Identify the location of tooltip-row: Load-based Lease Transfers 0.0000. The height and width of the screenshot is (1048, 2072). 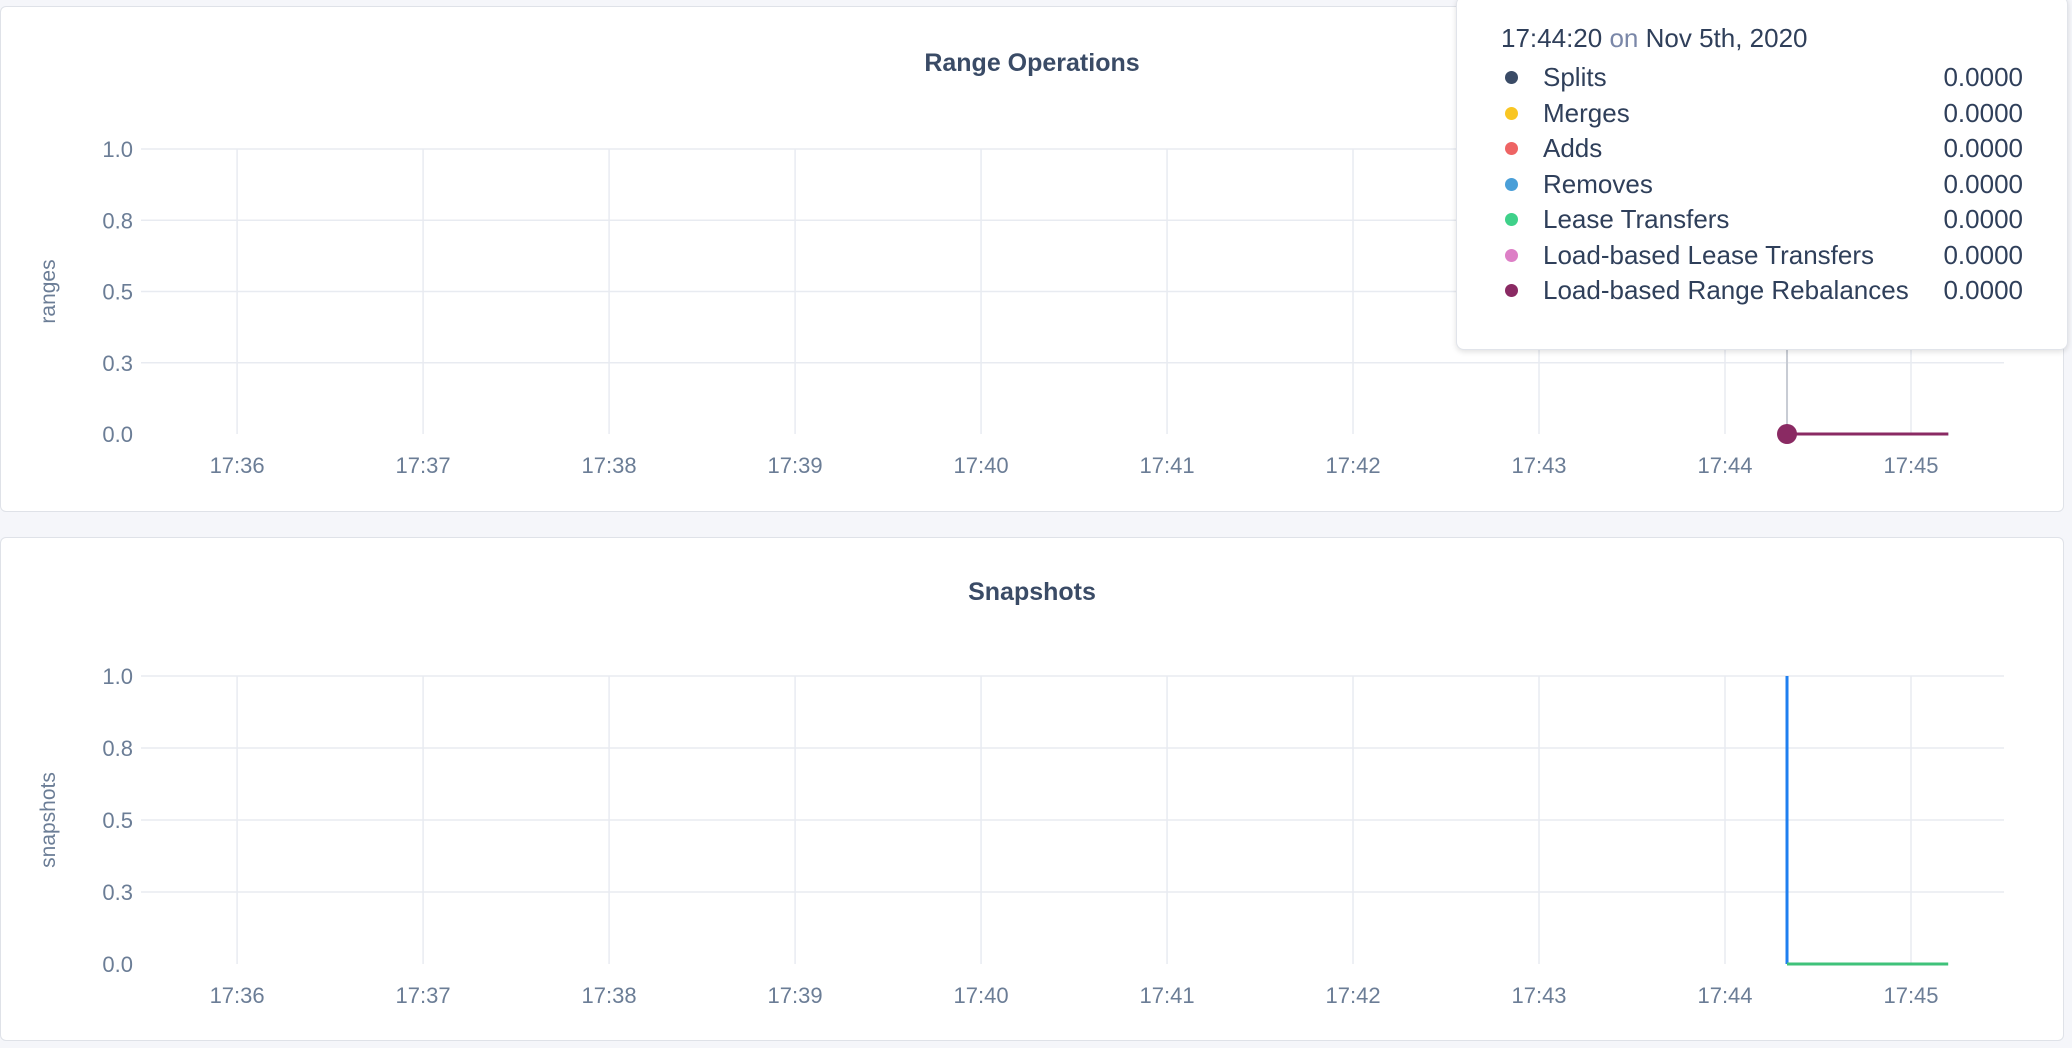
(1762, 256).